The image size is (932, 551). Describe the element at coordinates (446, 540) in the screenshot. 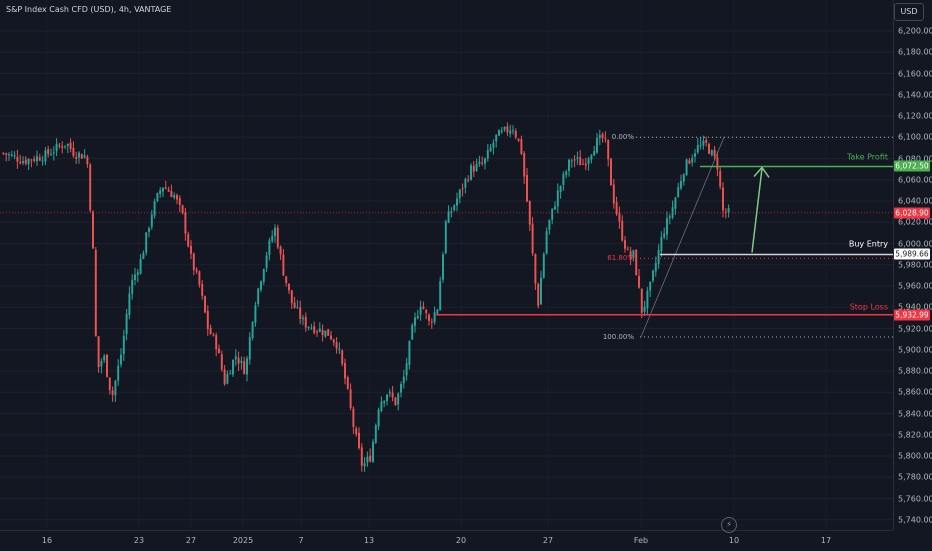

I see `time-axis` at that location.